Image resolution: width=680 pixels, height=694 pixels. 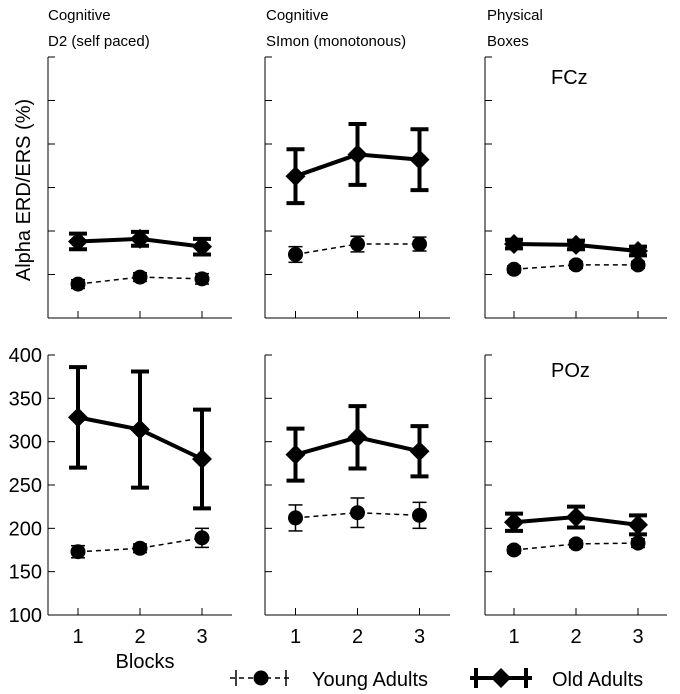 I want to click on y-tick-label-250: 250, so click(x=25, y=486).